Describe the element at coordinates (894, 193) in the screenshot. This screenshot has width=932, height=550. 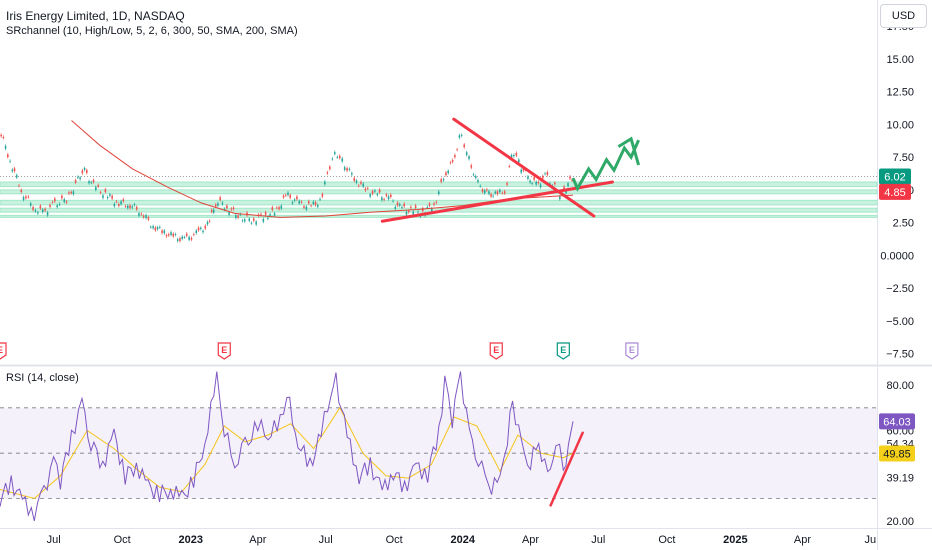
I see `price-badge-text: 4.85` at that location.